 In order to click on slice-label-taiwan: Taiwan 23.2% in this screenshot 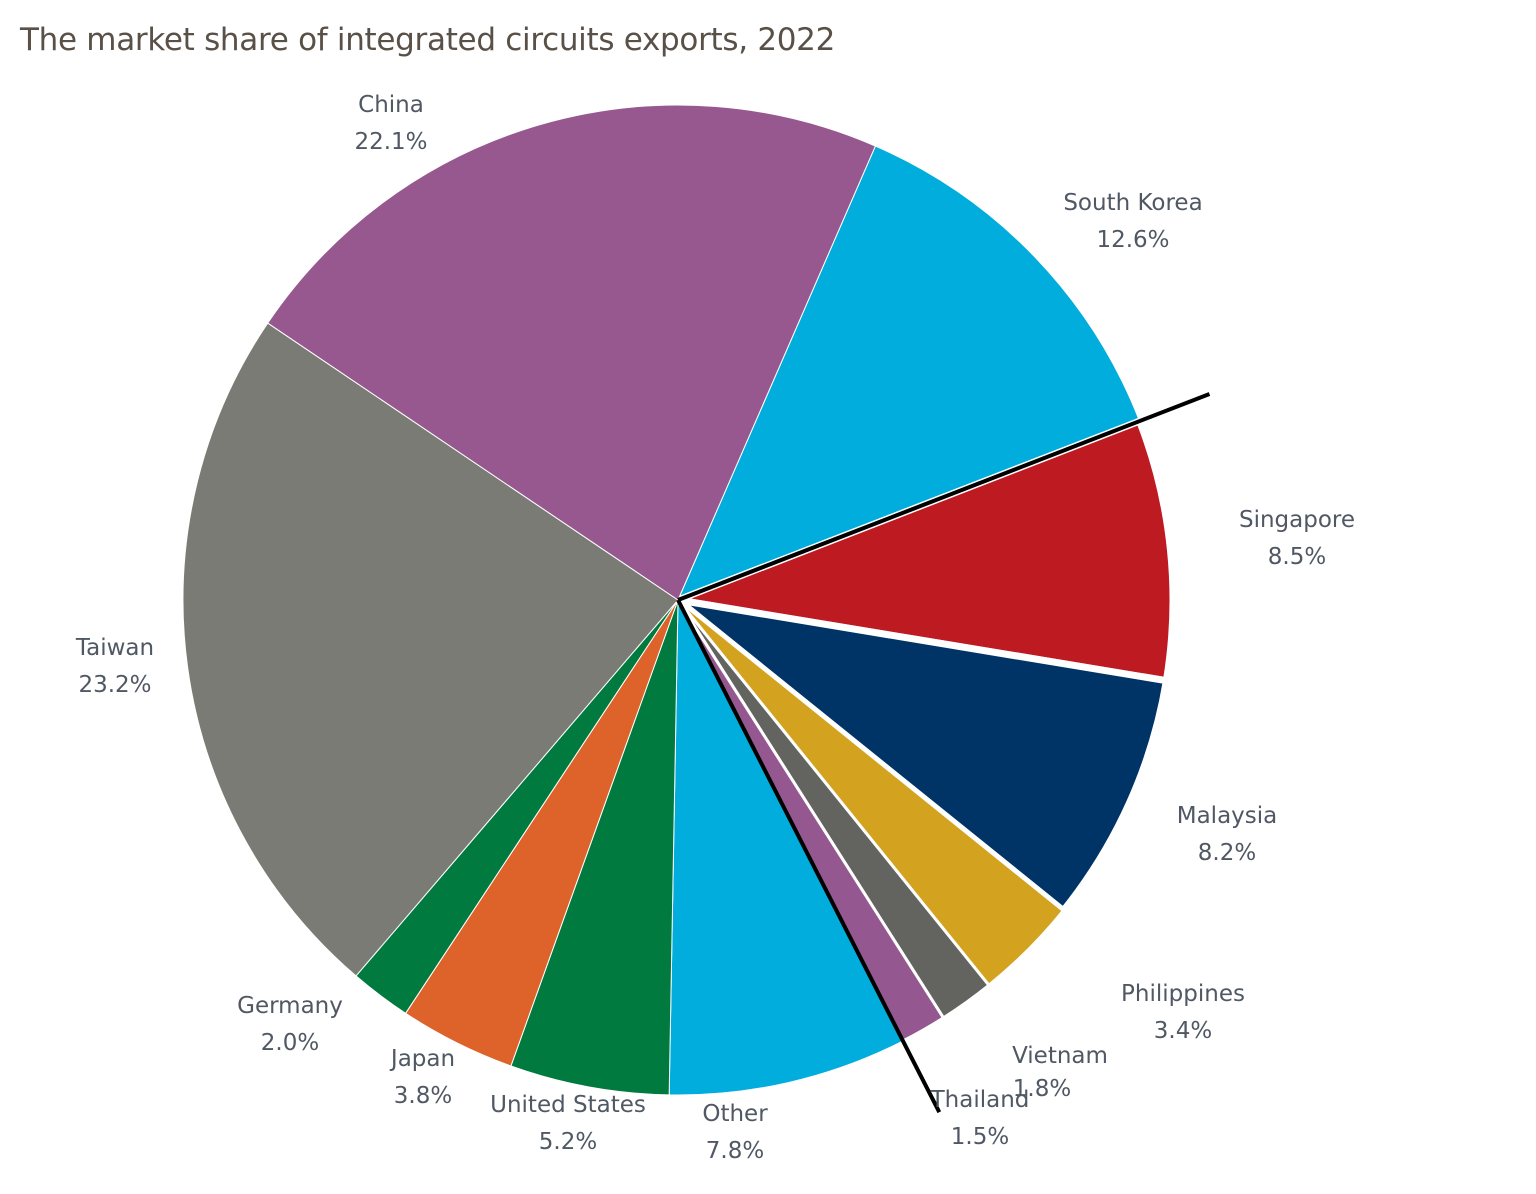, I will do `click(115, 667)`.